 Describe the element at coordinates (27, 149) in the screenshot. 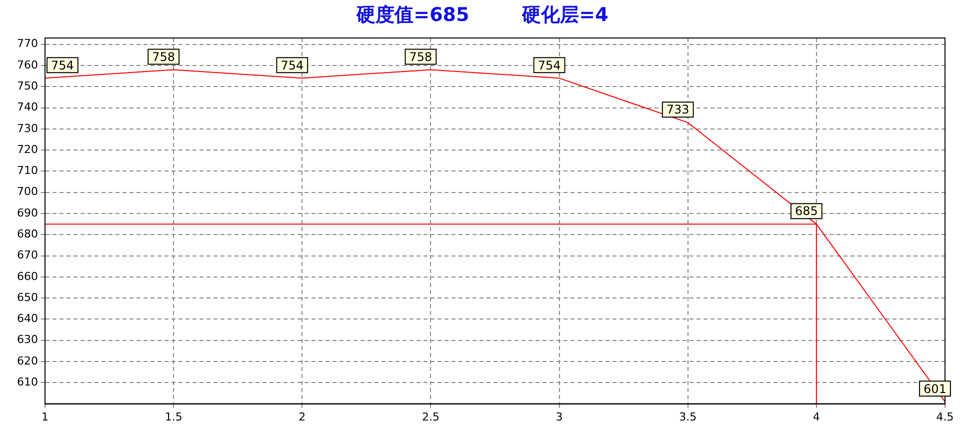

I see `y-tick-label: 720` at that location.